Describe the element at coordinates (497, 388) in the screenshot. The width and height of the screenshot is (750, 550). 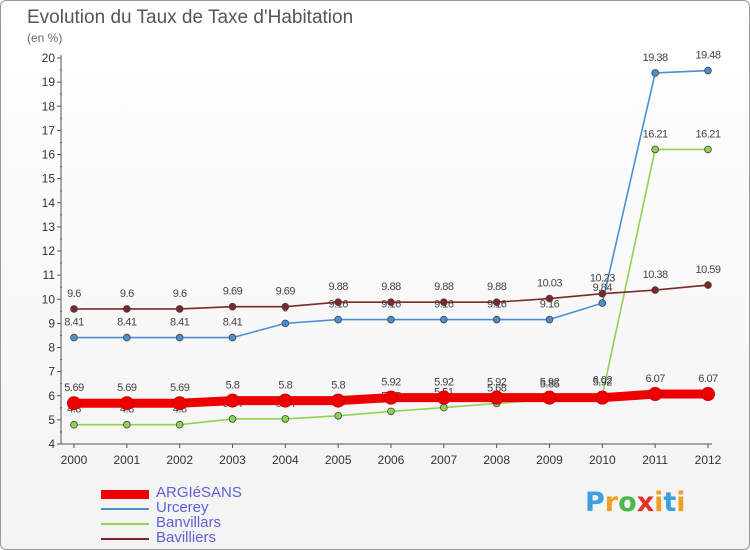
I see `data-label-banvillars: 5.68` at that location.